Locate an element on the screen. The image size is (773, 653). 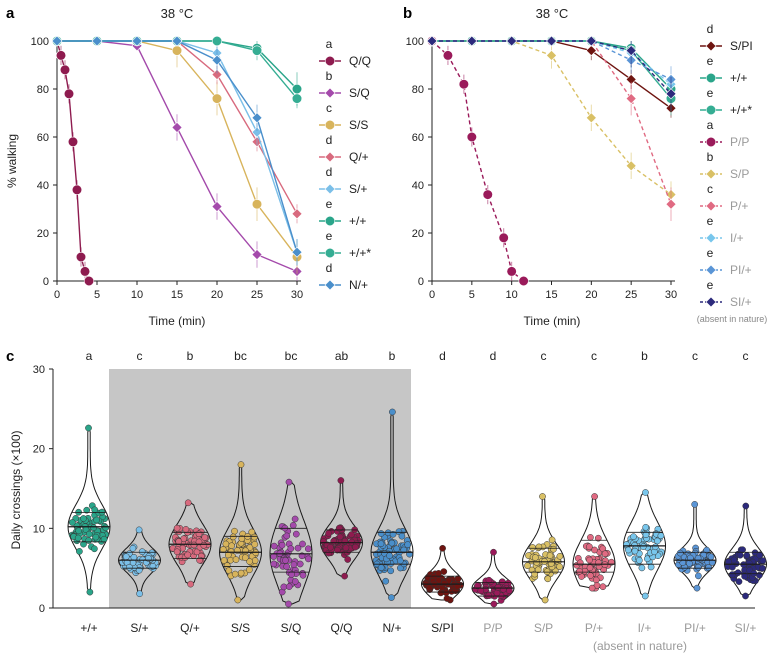
panel-label-b: b is located at coordinates (407, 13).